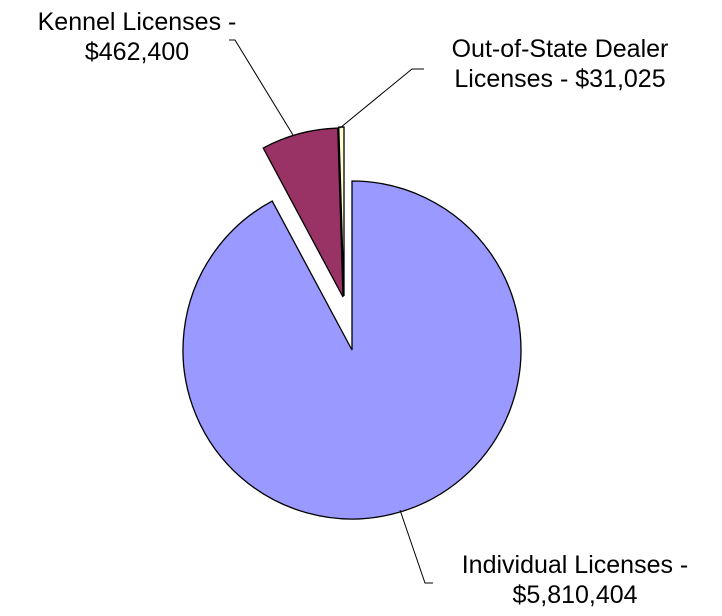  Describe the element at coordinates (574, 595) in the screenshot. I see `slice-label-line: $5,810,404` at that location.